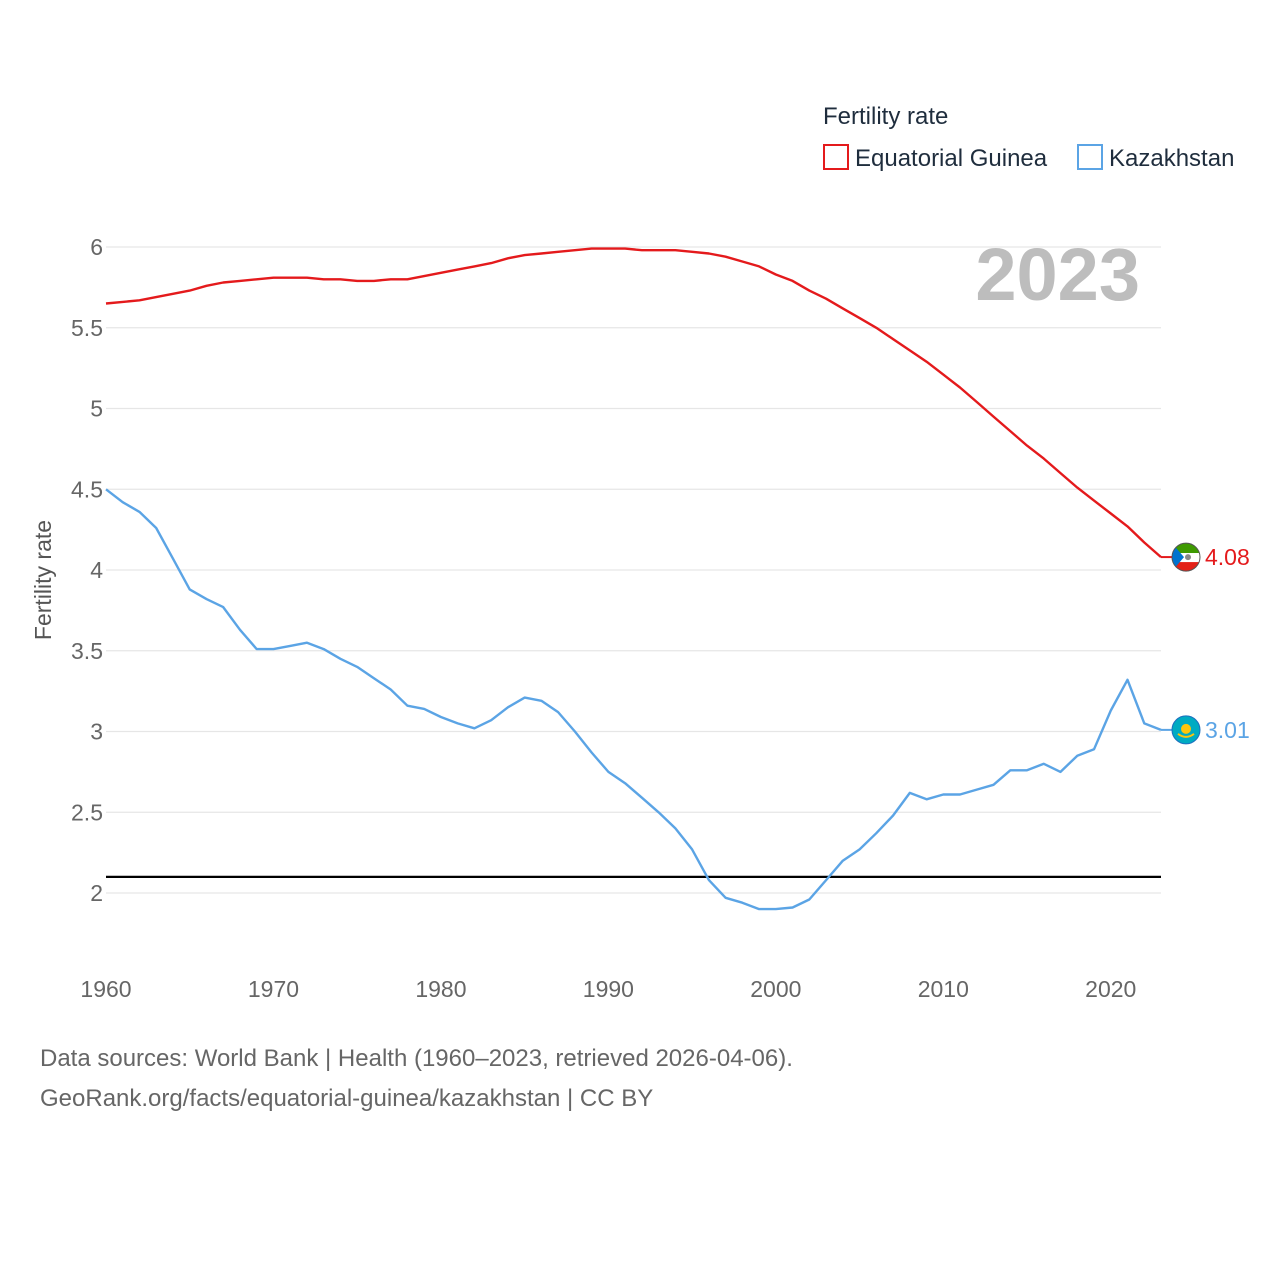 This screenshot has height=1280, width=1280. I want to click on y-axis-label: Fertility rate, so click(43, 580).